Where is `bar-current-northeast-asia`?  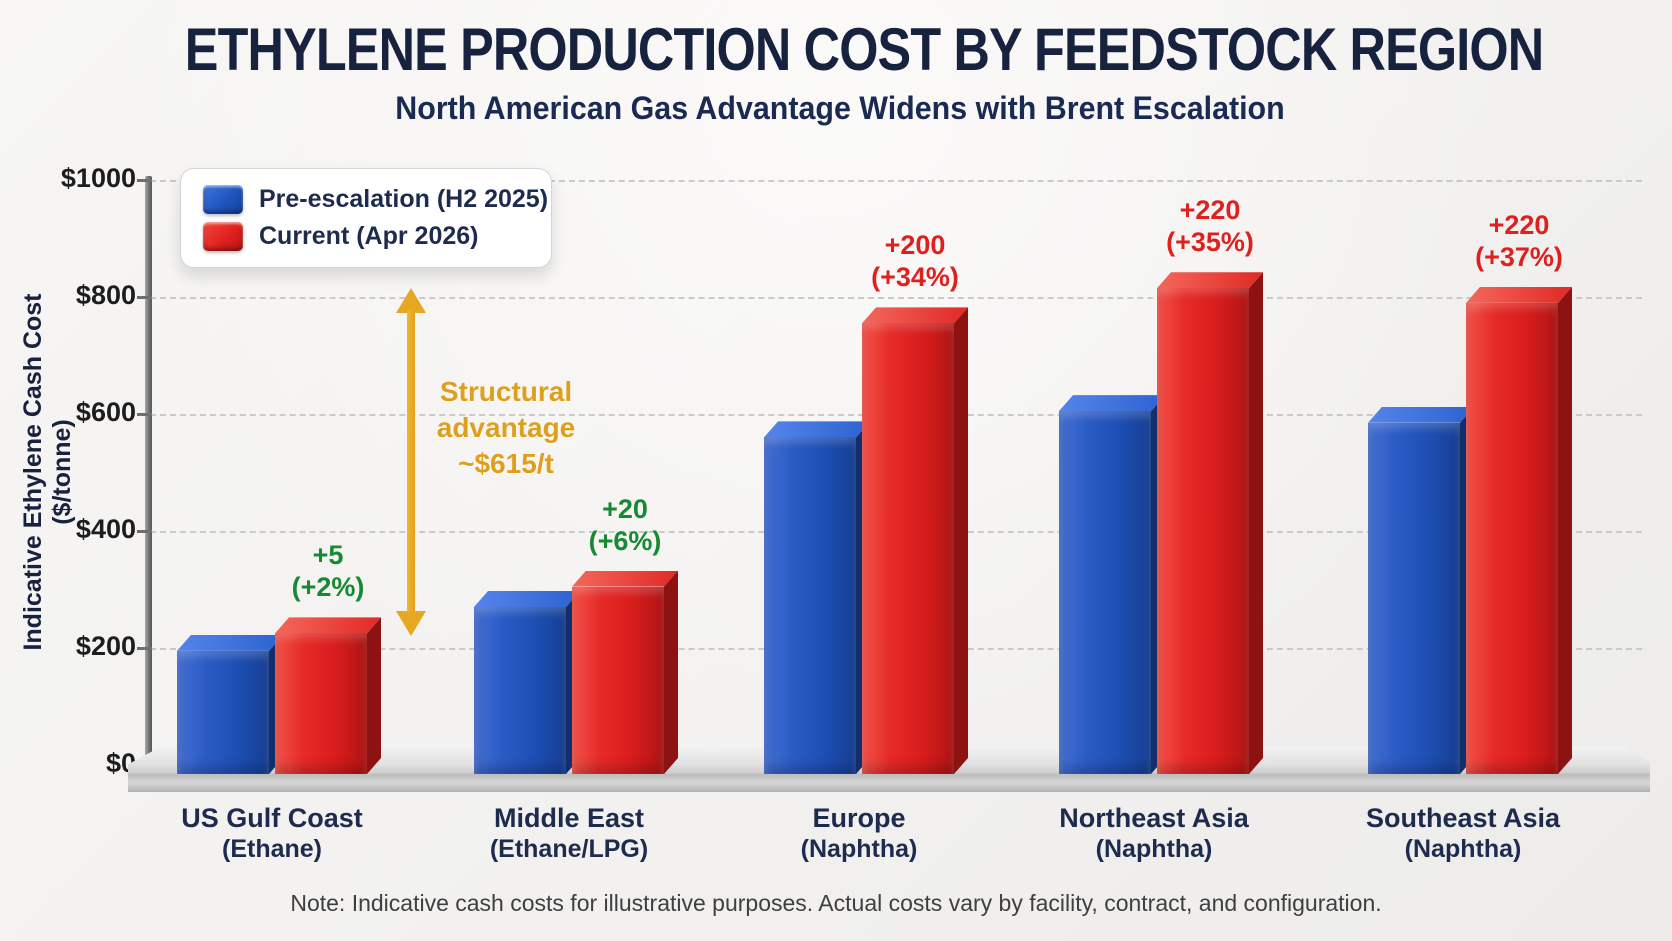
bar-current-northeast-asia is located at coordinates (1210, 523).